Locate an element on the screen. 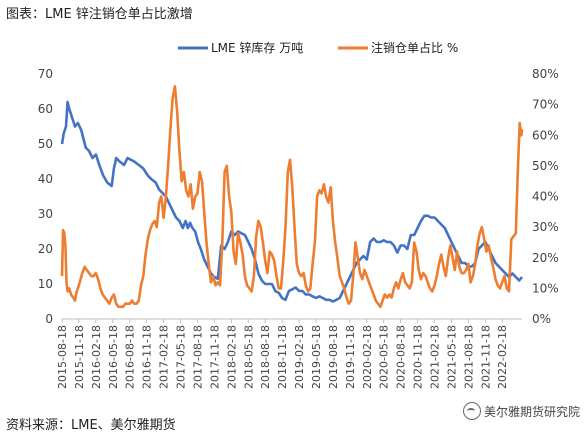 The width and height of the screenshot is (586, 439). x-tick-label: 2019-11-18 is located at coordinates (350, 357).